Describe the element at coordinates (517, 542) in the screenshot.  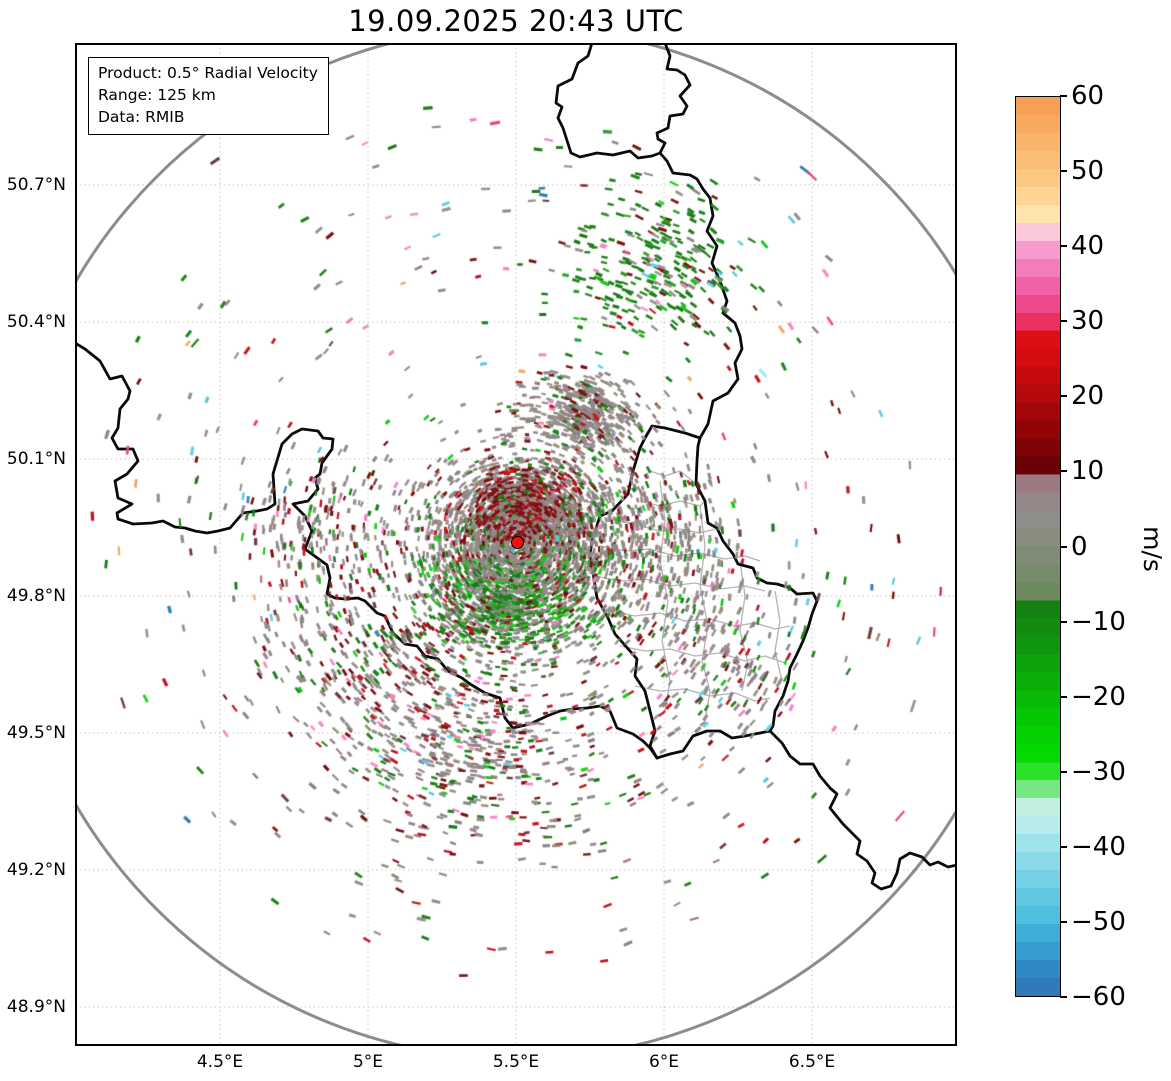
I see `radar-site-marker` at that location.